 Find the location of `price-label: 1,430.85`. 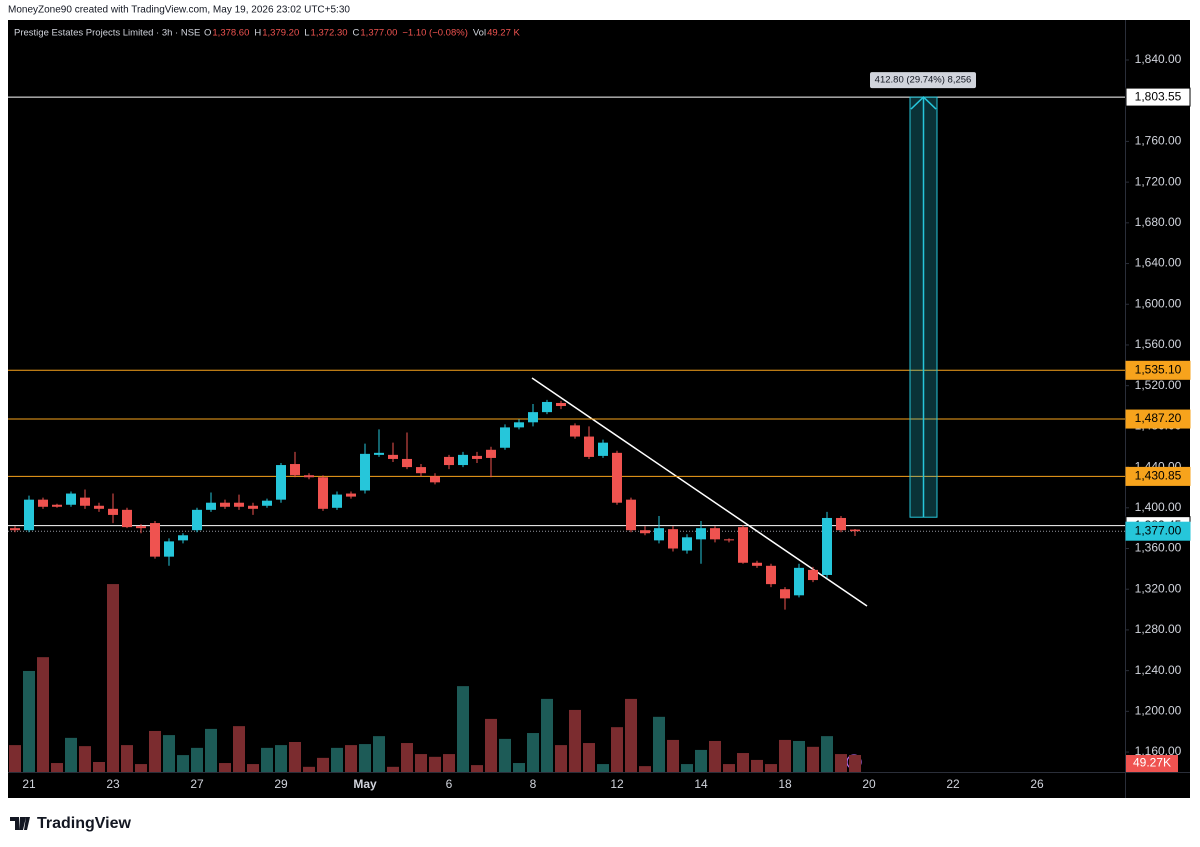

price-label: 1,430.85 is located at coordinates (1158, 476).